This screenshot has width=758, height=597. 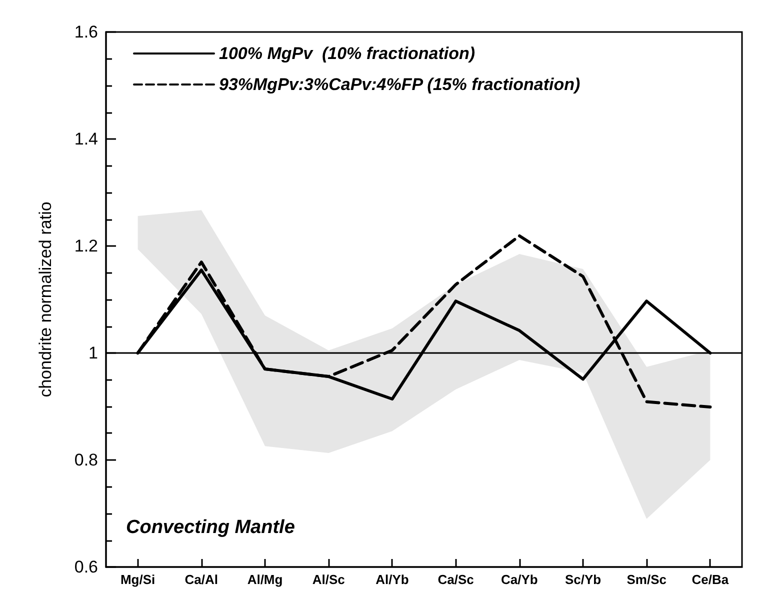 I want to click on x-tick-label: Ca/Sc, so click(x=456, y=579).